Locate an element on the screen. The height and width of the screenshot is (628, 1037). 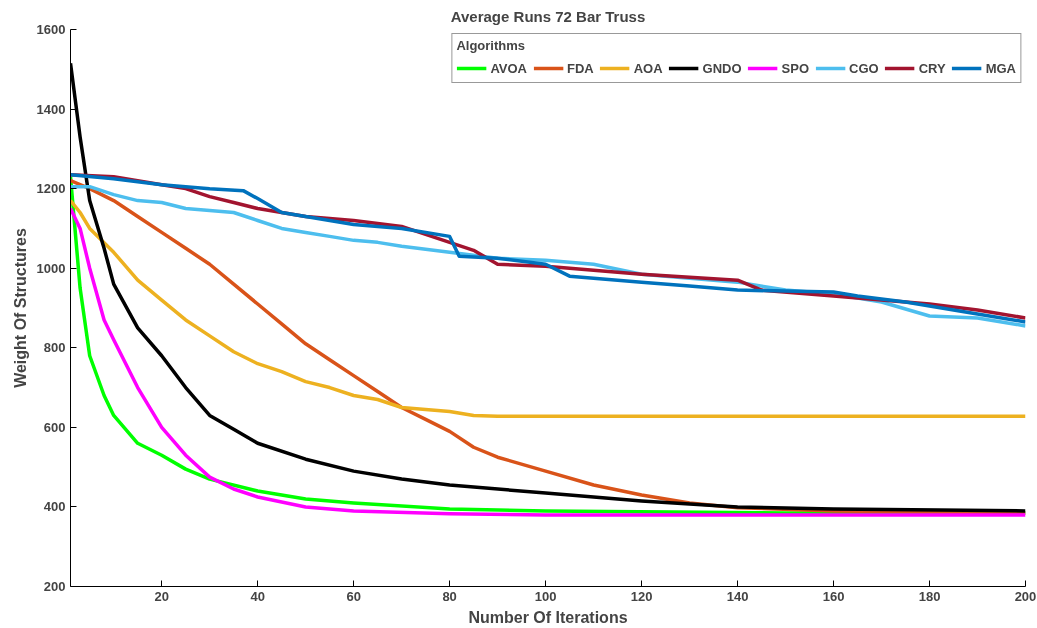
y-tick-label: 400 is located at coordinates (54, 507).